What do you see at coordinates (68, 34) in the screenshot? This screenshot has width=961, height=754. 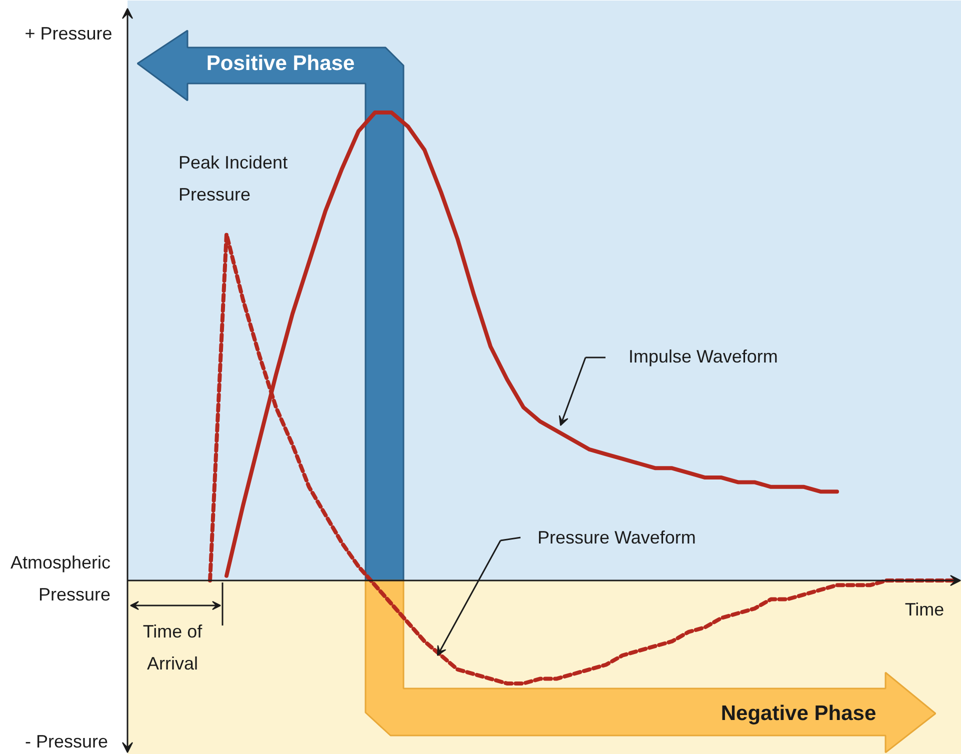 I see `text: + Pressure` at bounding box center [68, 34].